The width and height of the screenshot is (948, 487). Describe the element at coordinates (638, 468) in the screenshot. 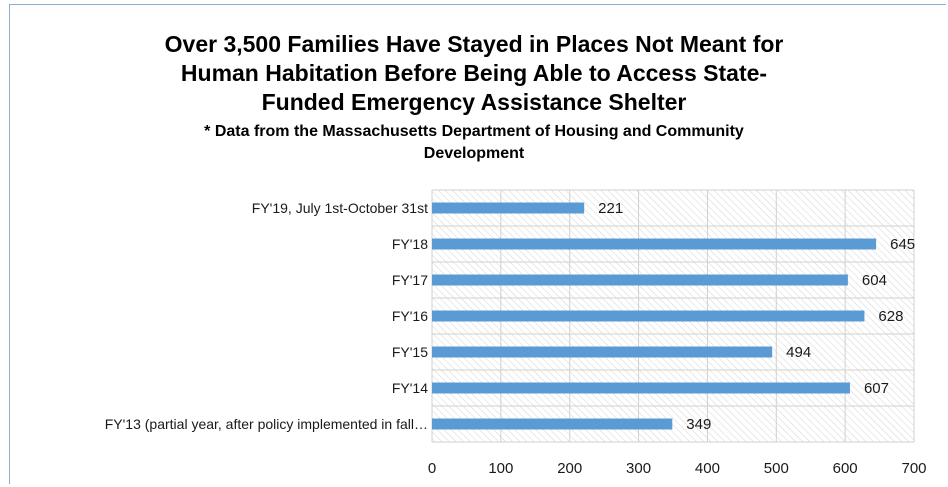

I see `x-tick-label: 300` at that location.